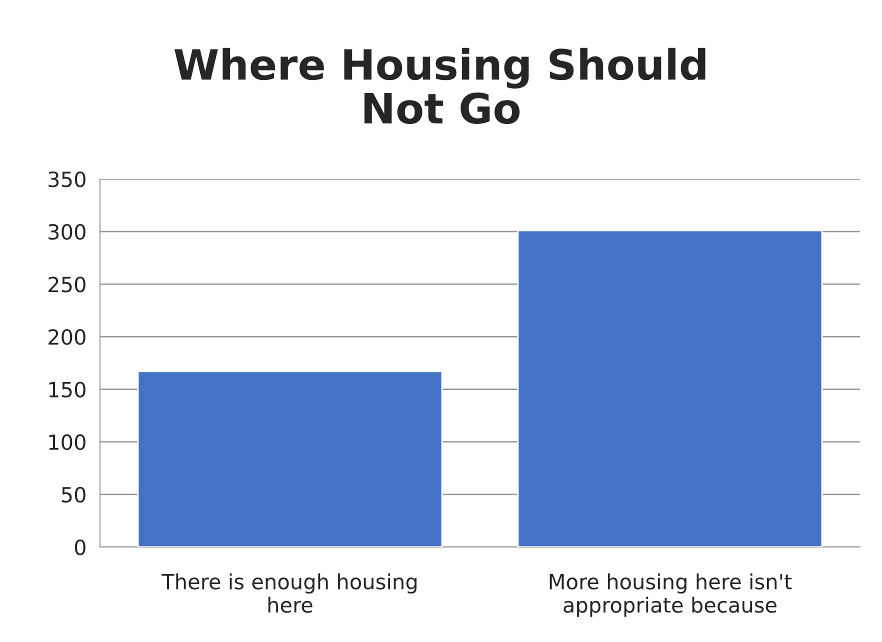 This screenshot has height=642, width=882. I want to click on y-tick-label: 350, so click(67, 179).